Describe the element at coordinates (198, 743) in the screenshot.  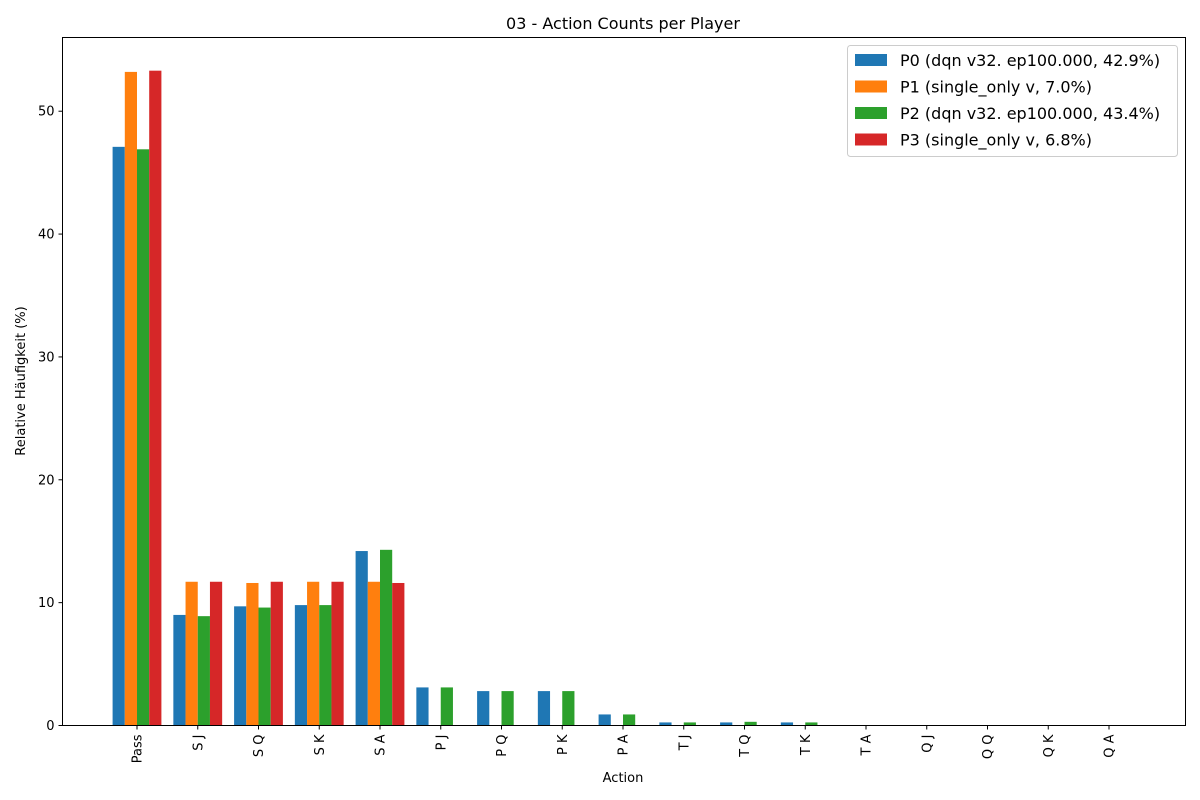
I see `x-tick-label: S J` at that location.